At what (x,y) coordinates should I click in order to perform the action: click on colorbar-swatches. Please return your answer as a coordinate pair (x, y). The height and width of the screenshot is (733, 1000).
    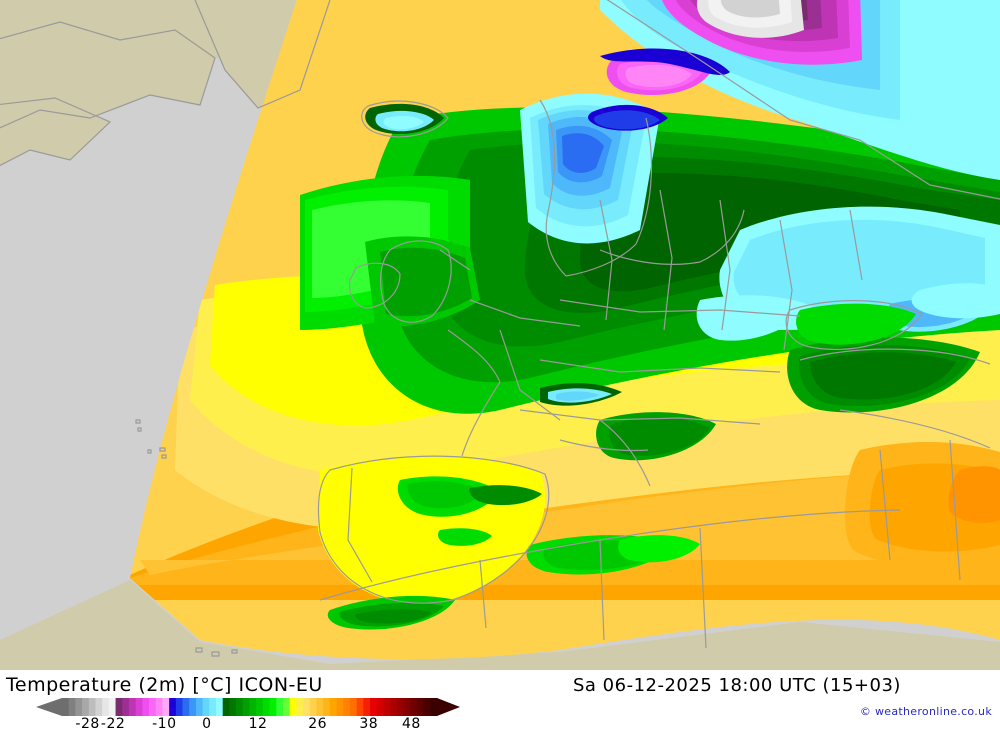
    Looking at the image, I should click on (248, 707).